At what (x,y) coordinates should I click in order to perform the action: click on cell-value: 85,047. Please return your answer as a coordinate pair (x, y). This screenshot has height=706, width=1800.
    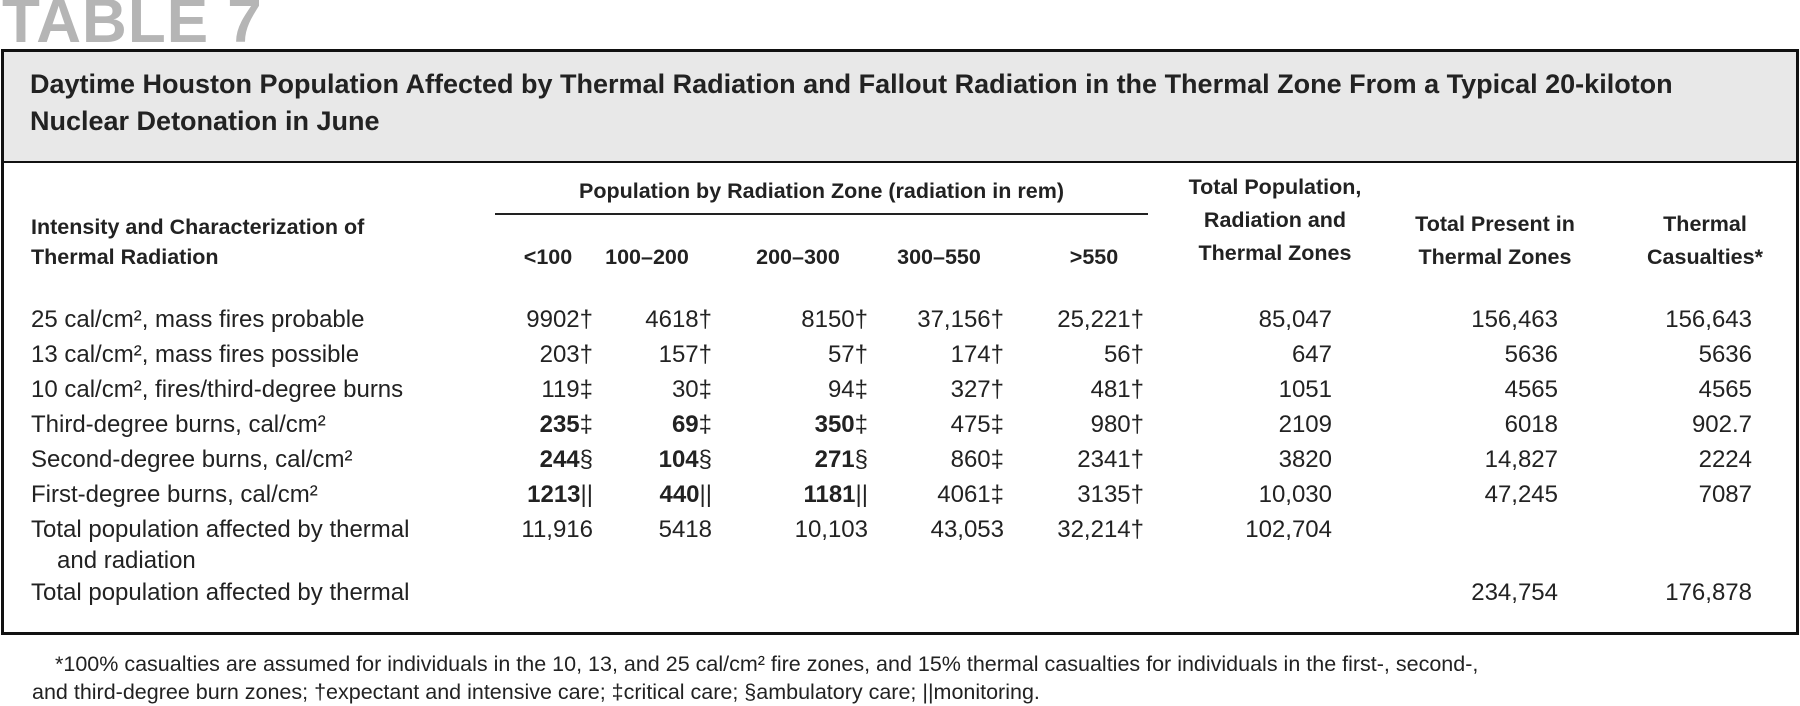
    Looking at the image, I should click on (1295, 319).